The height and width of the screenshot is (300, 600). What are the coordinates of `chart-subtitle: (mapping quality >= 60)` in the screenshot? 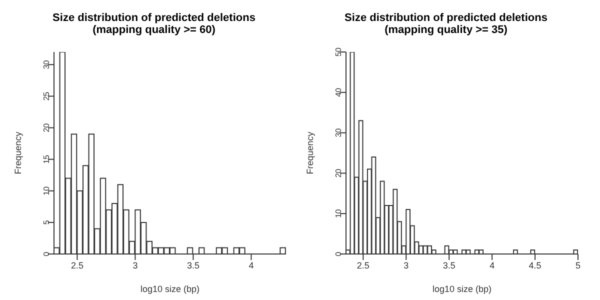 It's located at (154, 30).